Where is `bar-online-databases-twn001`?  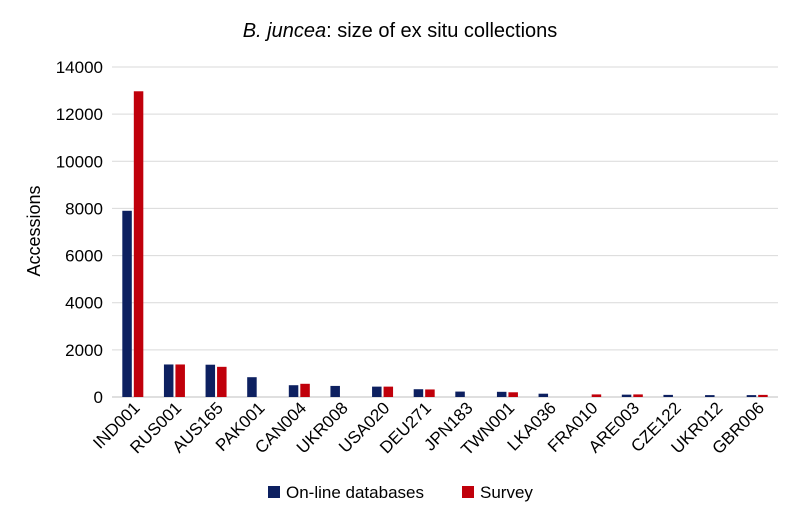 bar-online-databases-twn001 is located at coordinates (501, 394).